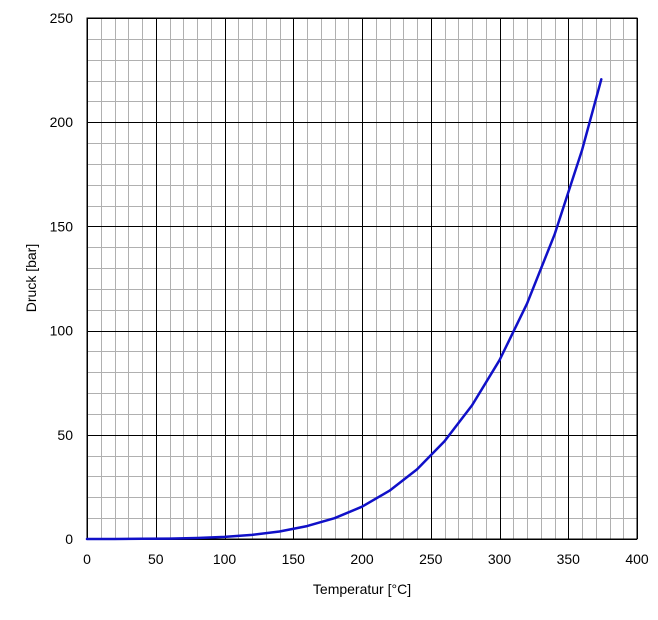 The width and height of the screenshot is (658, 620). I want to click on x-tick-label: 350, so click(569, 559).